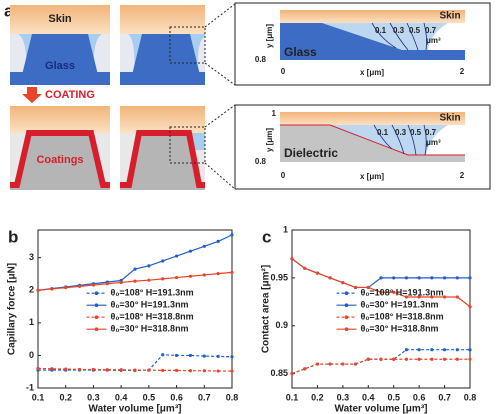 Image resolution: width=500 pixels, height=414 pixels. What do you see at coordinates (13, 236) in the screenshot?
I see `panel-label: b` at bounding box center [13, 236].